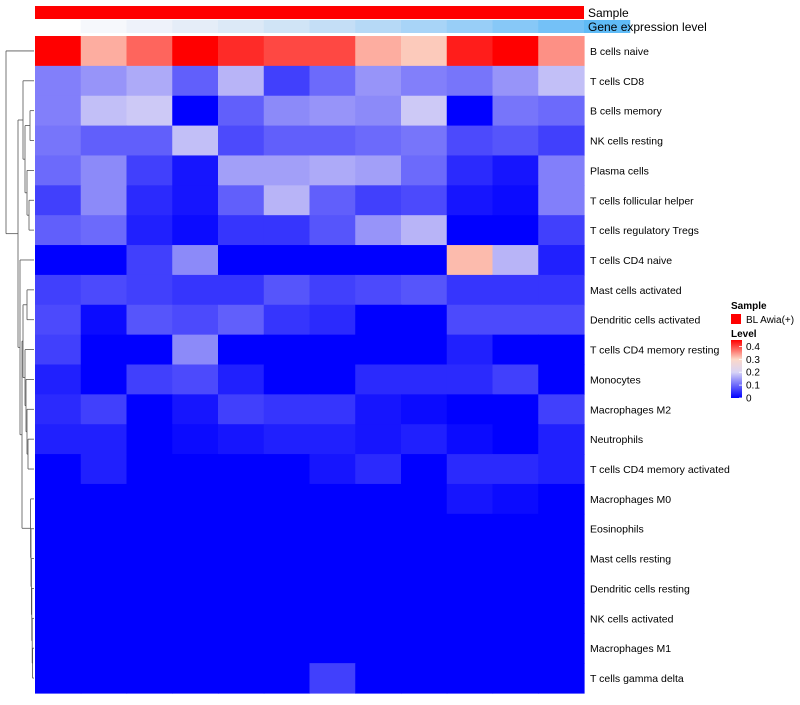 This screenshot has height=705, width=800. Describe the element at coordinates (736, 319) in the screenshot. I see `legend-sample-swatch` at that location.